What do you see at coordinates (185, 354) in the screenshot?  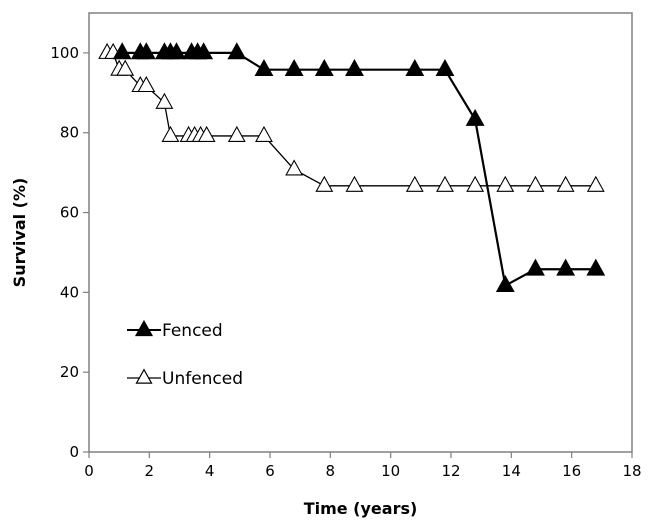 I see `legend: Fenced Unfenced` at bounding box center [185, 354].